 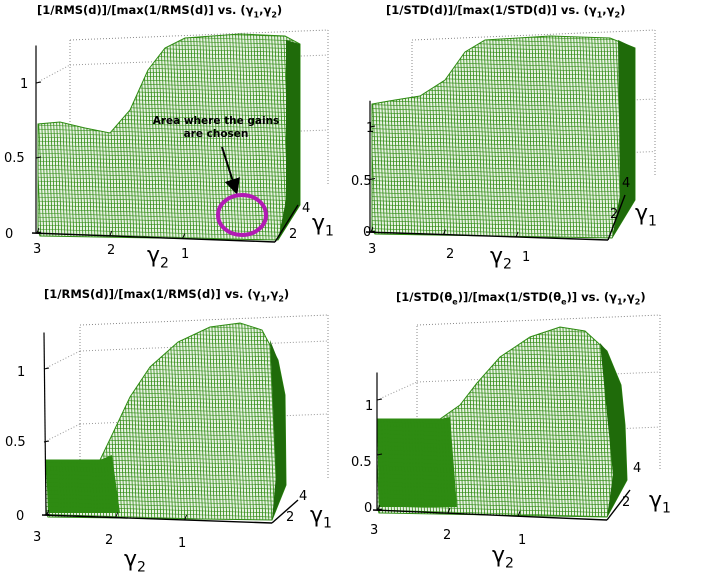 What do you see at coordinates (204, 320) in the screenshot?
I see `box-edge` at bounding box center [204, 320].